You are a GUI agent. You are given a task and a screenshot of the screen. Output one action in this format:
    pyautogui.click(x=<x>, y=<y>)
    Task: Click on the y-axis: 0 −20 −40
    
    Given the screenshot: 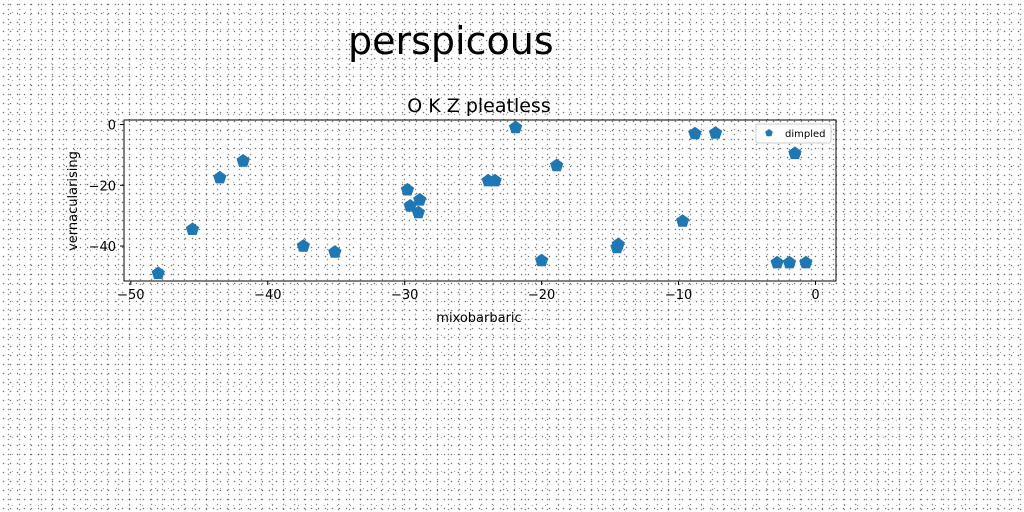 What is the action you would take?
    pyautogui.click(x=106, y=187)
    